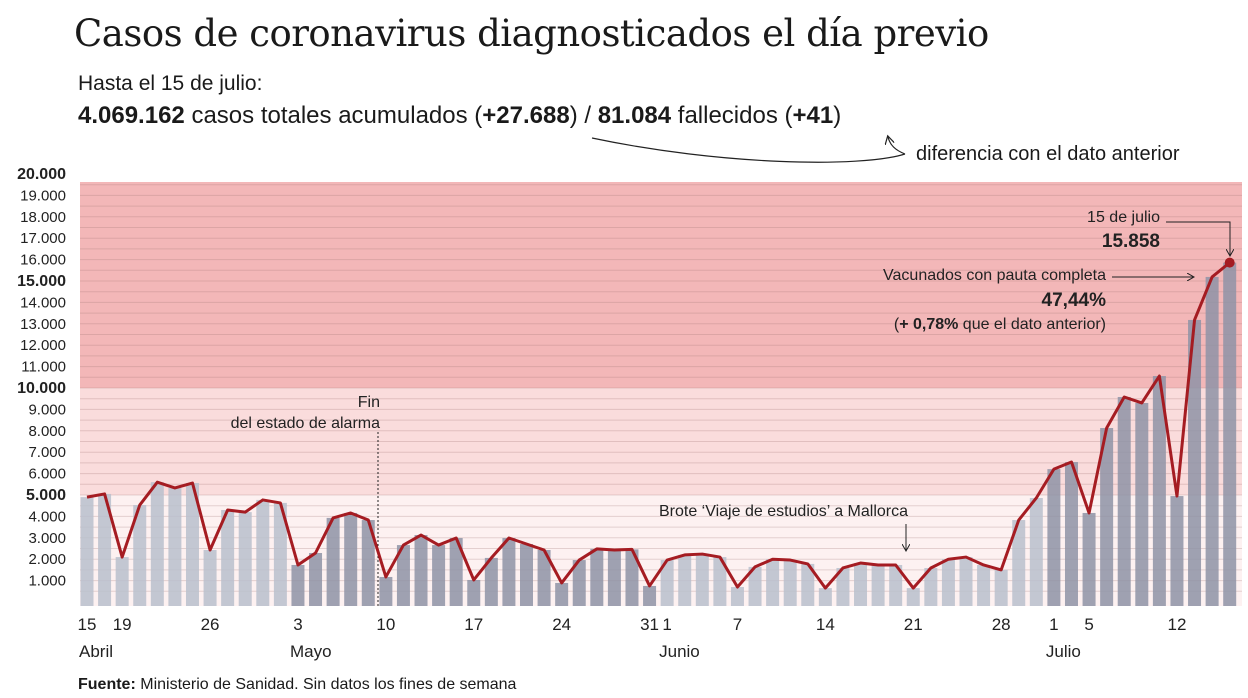 The width and height of the screenshot is (1248, 698). Describe the element at coordinates (131, 115) in the screenshot. I see `total-cases: 4.069.162` at that location.